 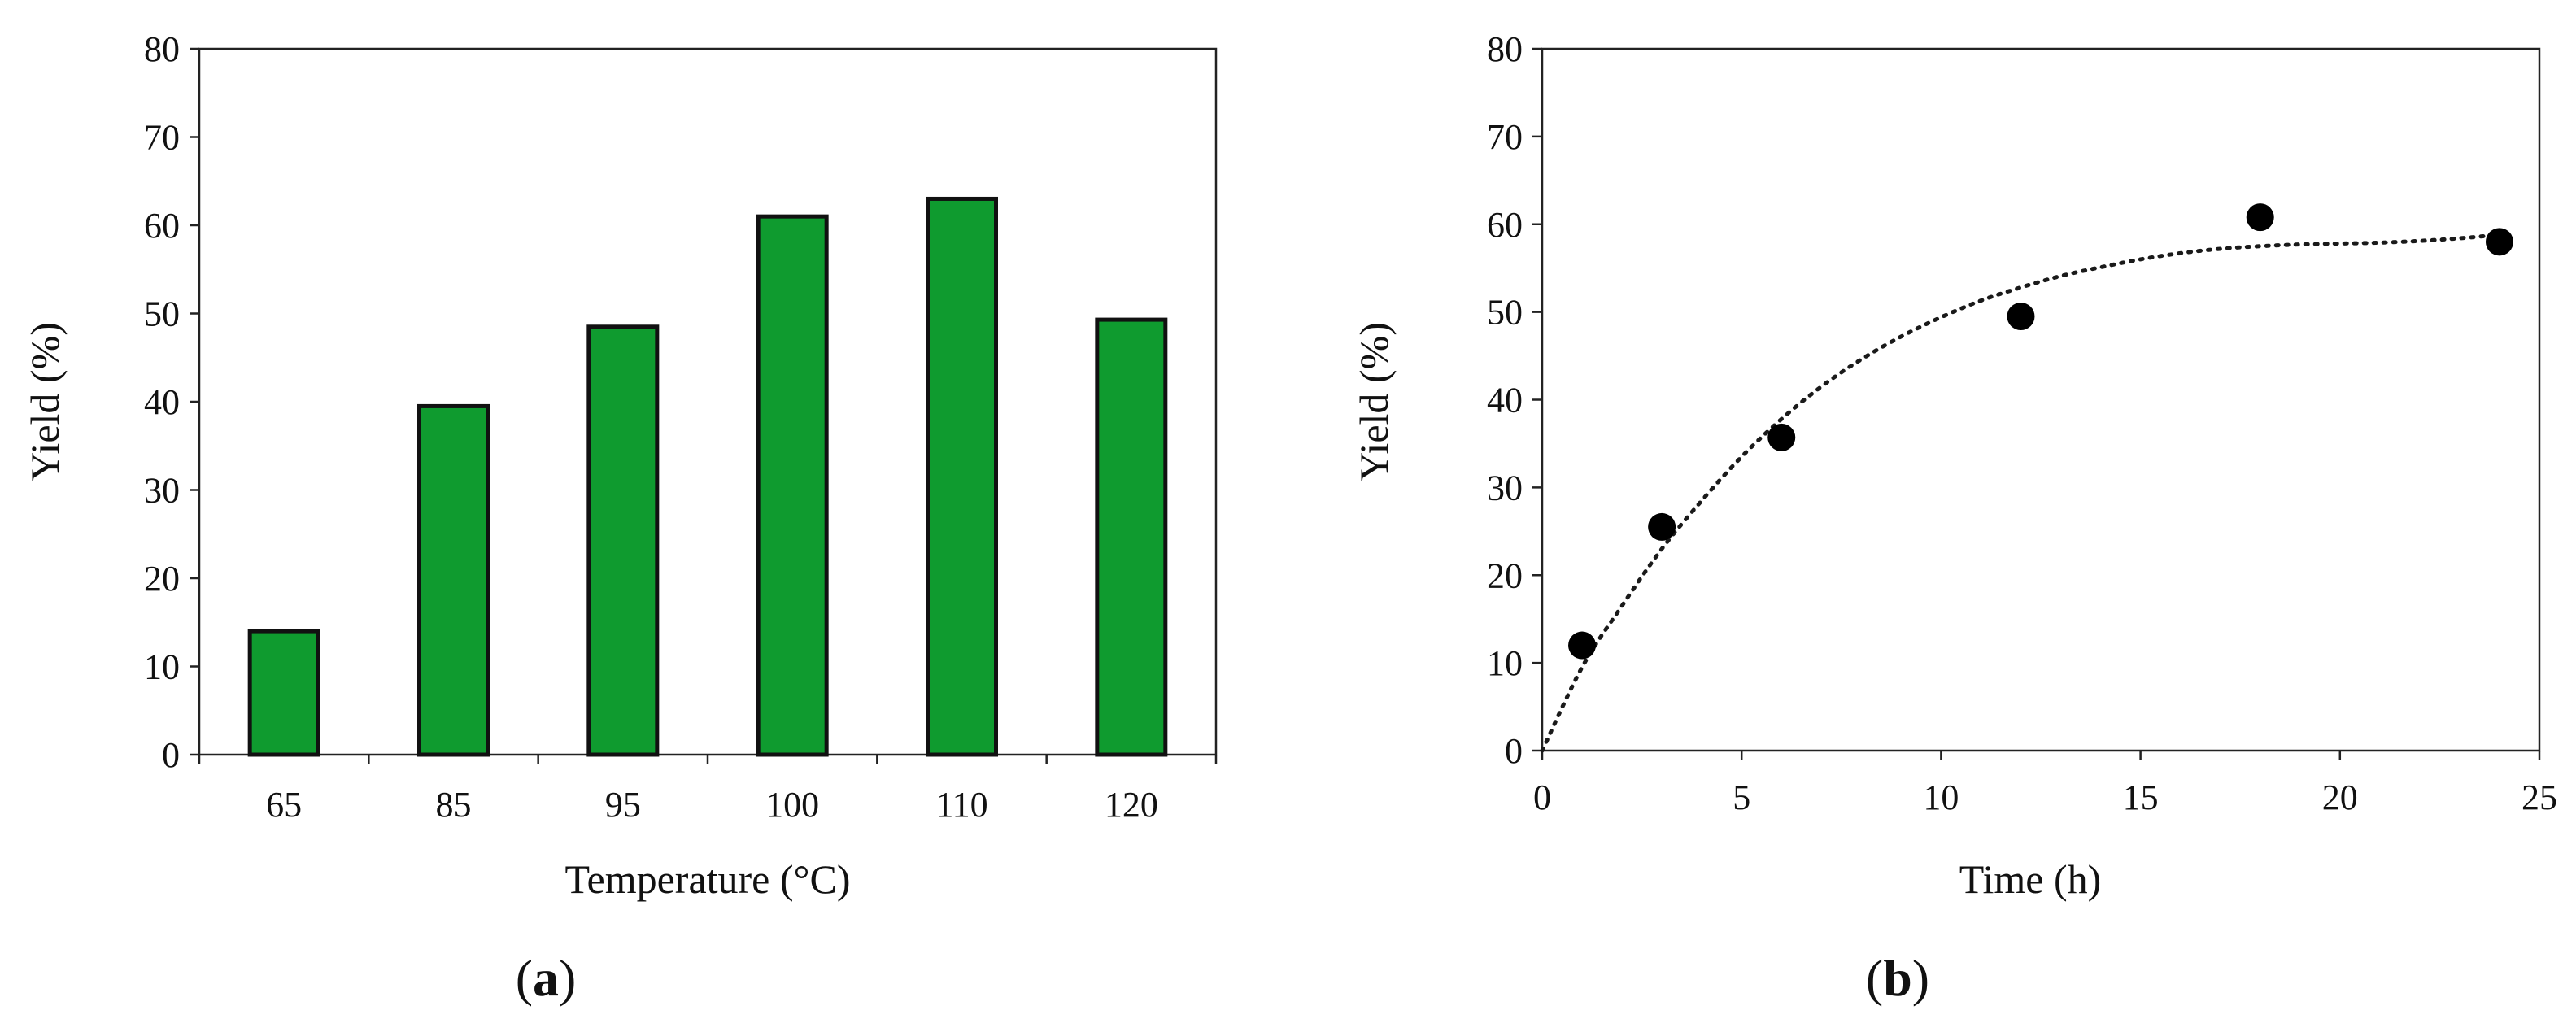 I want to click on chart-b-x-tick-label: 0, so click(x=1542, y=797).